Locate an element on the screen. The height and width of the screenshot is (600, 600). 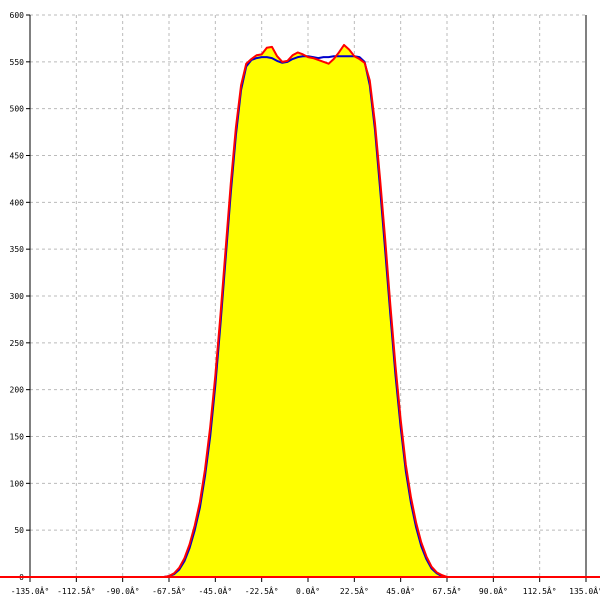
x-tick-label: 67.5Â° is located at coordinates (447, 590).